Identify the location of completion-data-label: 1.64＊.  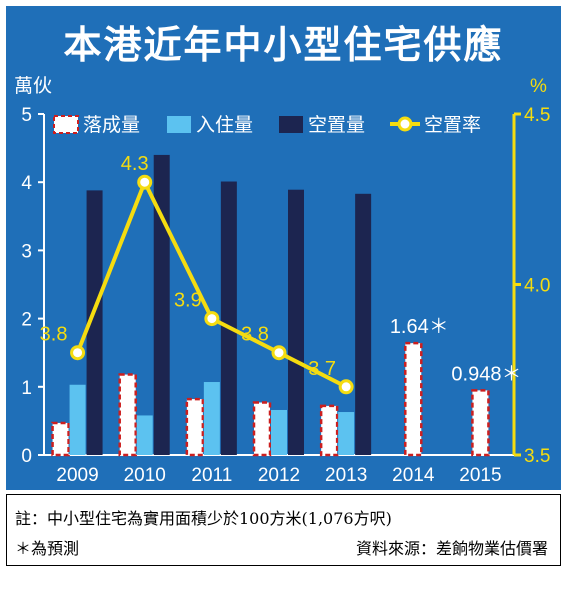
(419, 327).